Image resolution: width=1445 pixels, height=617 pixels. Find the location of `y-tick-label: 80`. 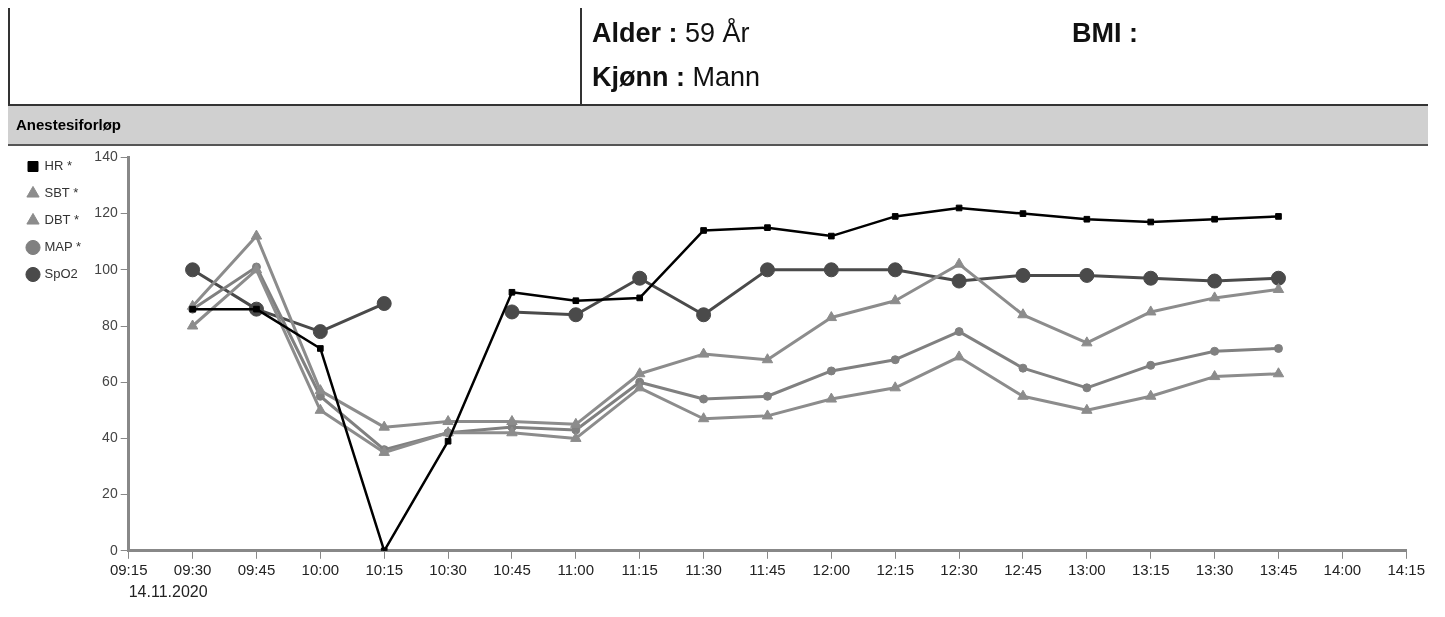

y-tick-label: 80 is located at coordinates (110, 324).